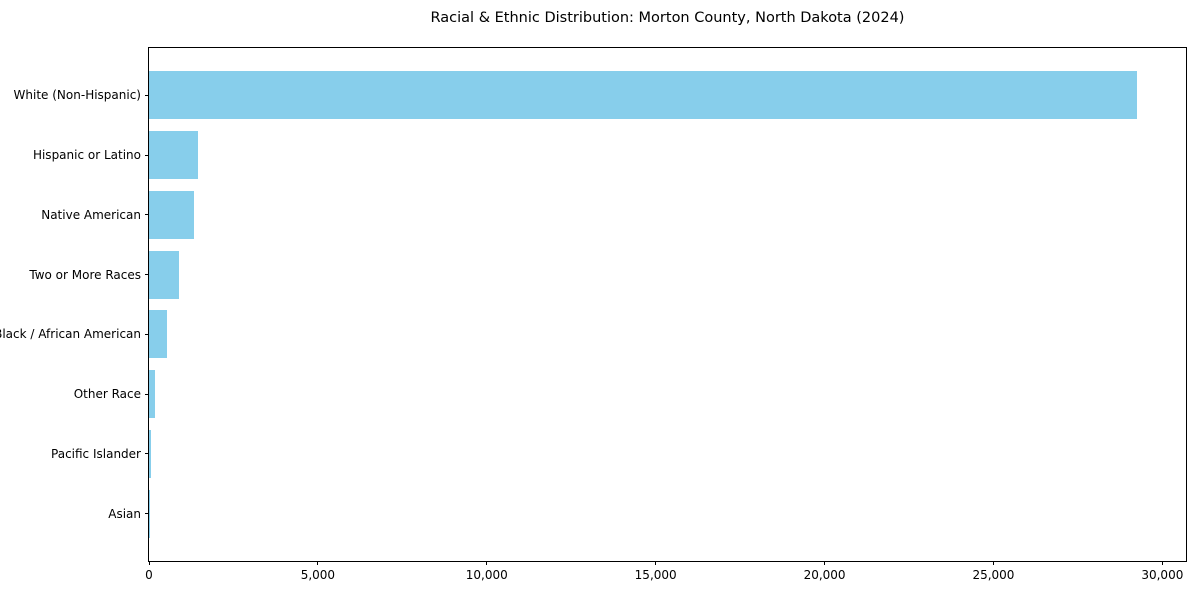  What do you see at coordinates (173, 155) in the screenshot?
I see `bar-hispanic-or-latino` at bounding box center [173, 155].